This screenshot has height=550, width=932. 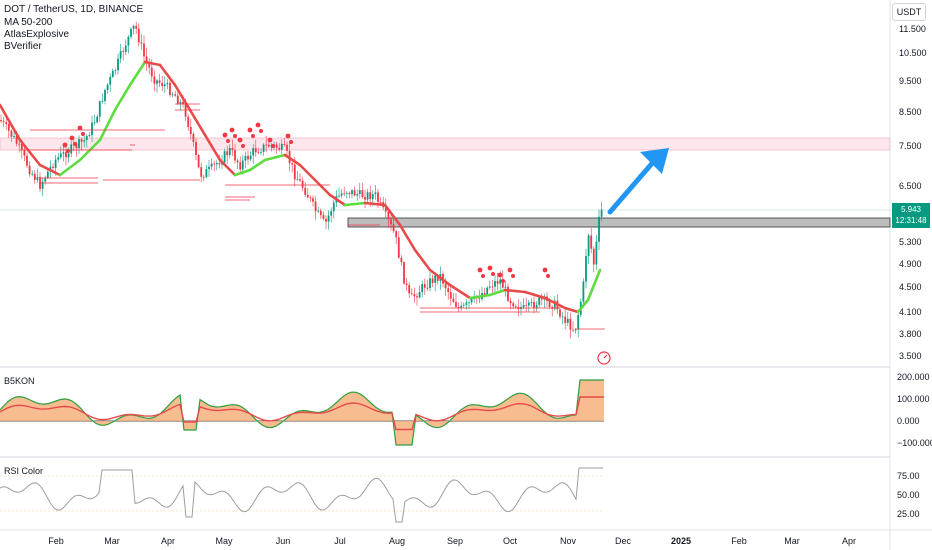 I want to click on price-scale-label: 8.500, so click(x=910, y=112).